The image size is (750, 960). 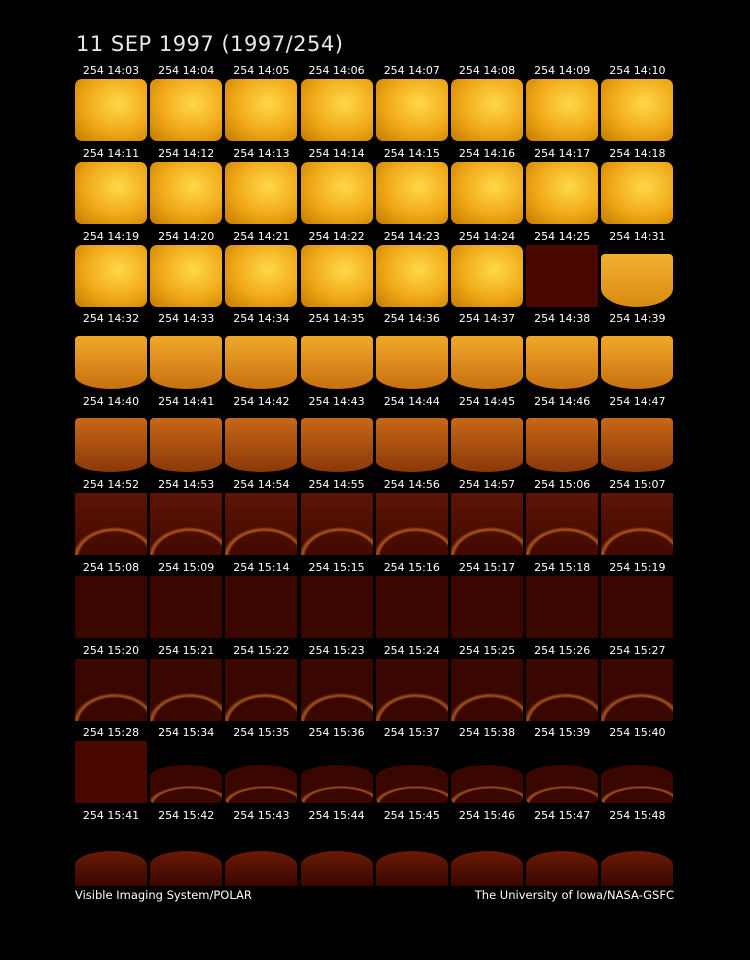 What do you see at coordinates (637, 484) in the screenshot?
I see `frame-time-label: 254 15:07` at bounding box center [637, 484].